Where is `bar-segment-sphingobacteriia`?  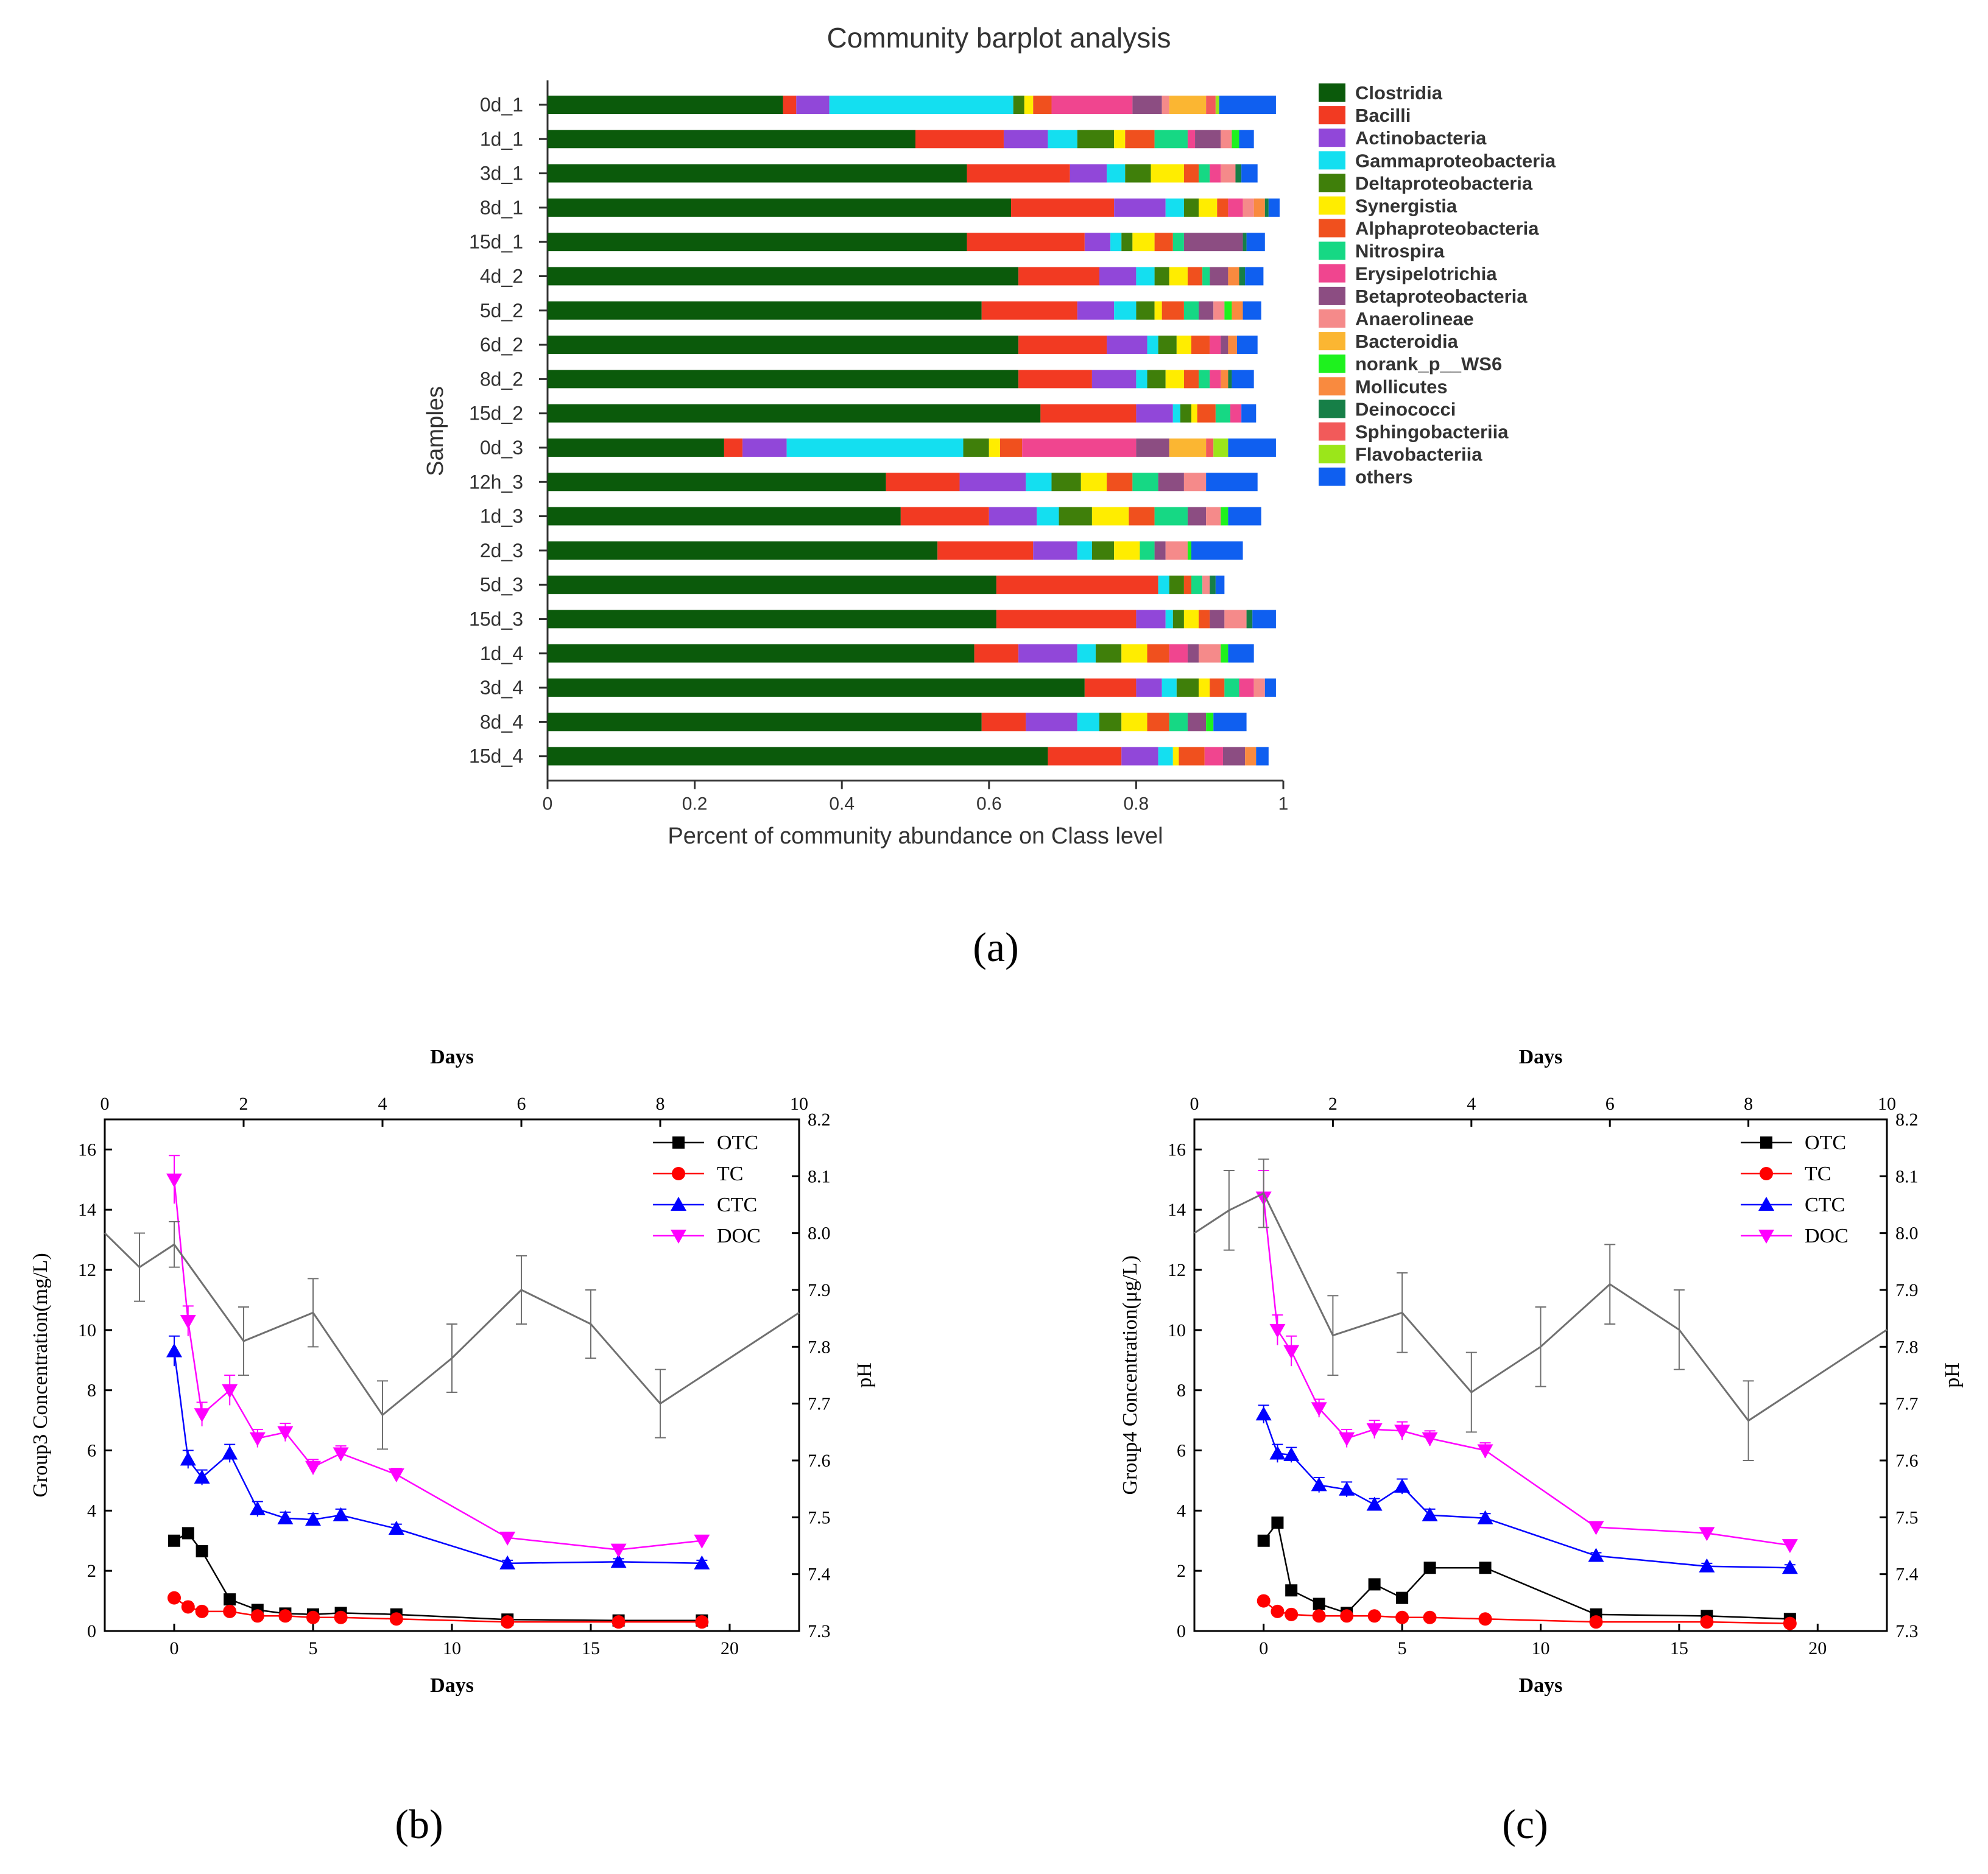 bar-segment-sphingobacteriia is located at coordinates (1211, 105).